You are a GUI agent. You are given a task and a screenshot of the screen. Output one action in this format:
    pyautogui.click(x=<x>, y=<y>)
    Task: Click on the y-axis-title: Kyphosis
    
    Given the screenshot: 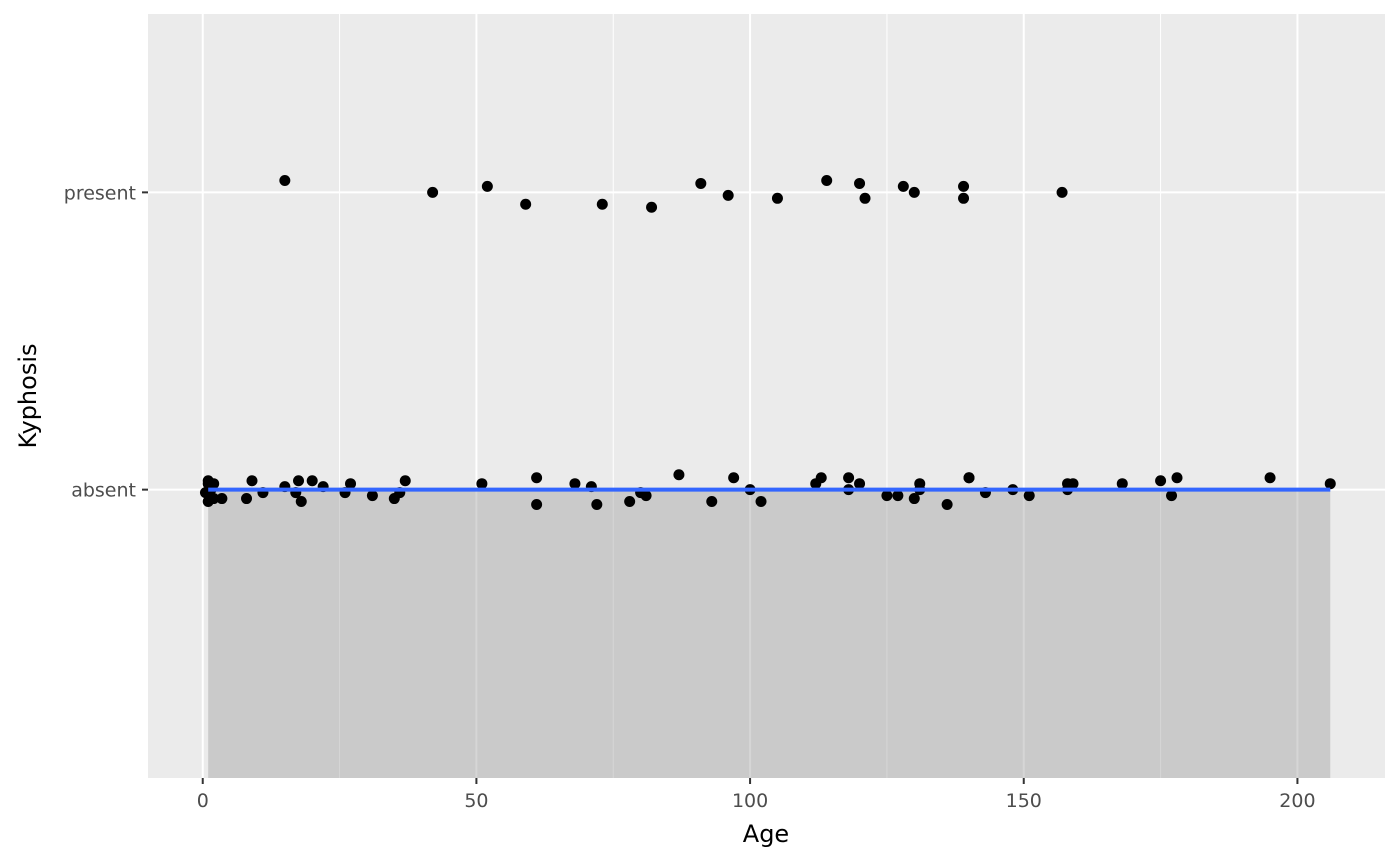 What is the action you would take?
    pyautogui.click(x=28, y=396)
    